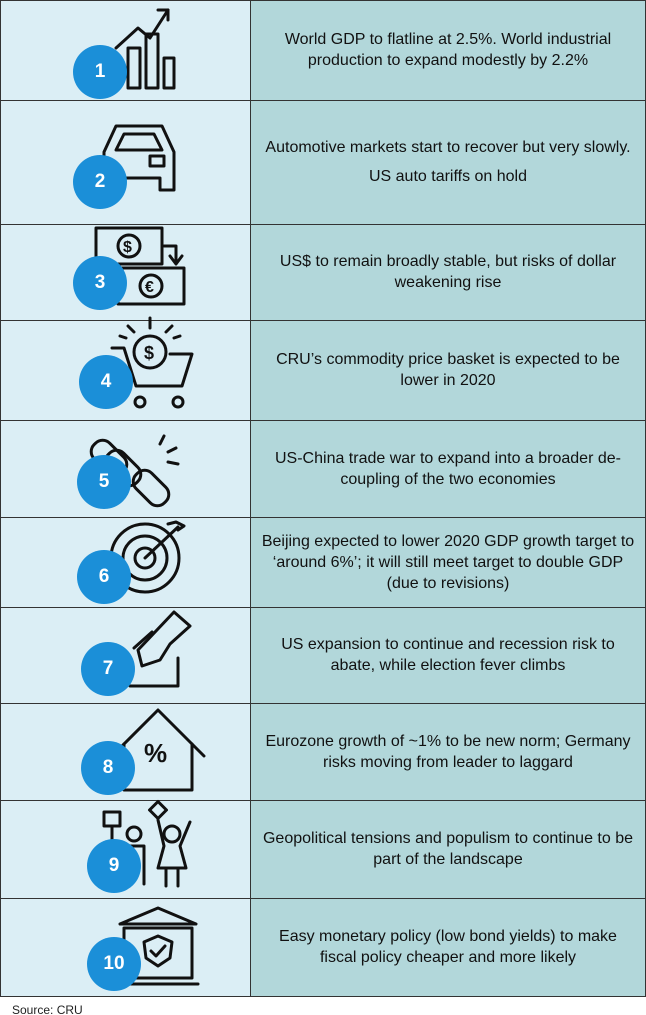 The image size is (646, 1015). What do you see at coordinates (114, 964) in the screenshot?
I see `number-badge: 10` at bounding box center [114, 964].